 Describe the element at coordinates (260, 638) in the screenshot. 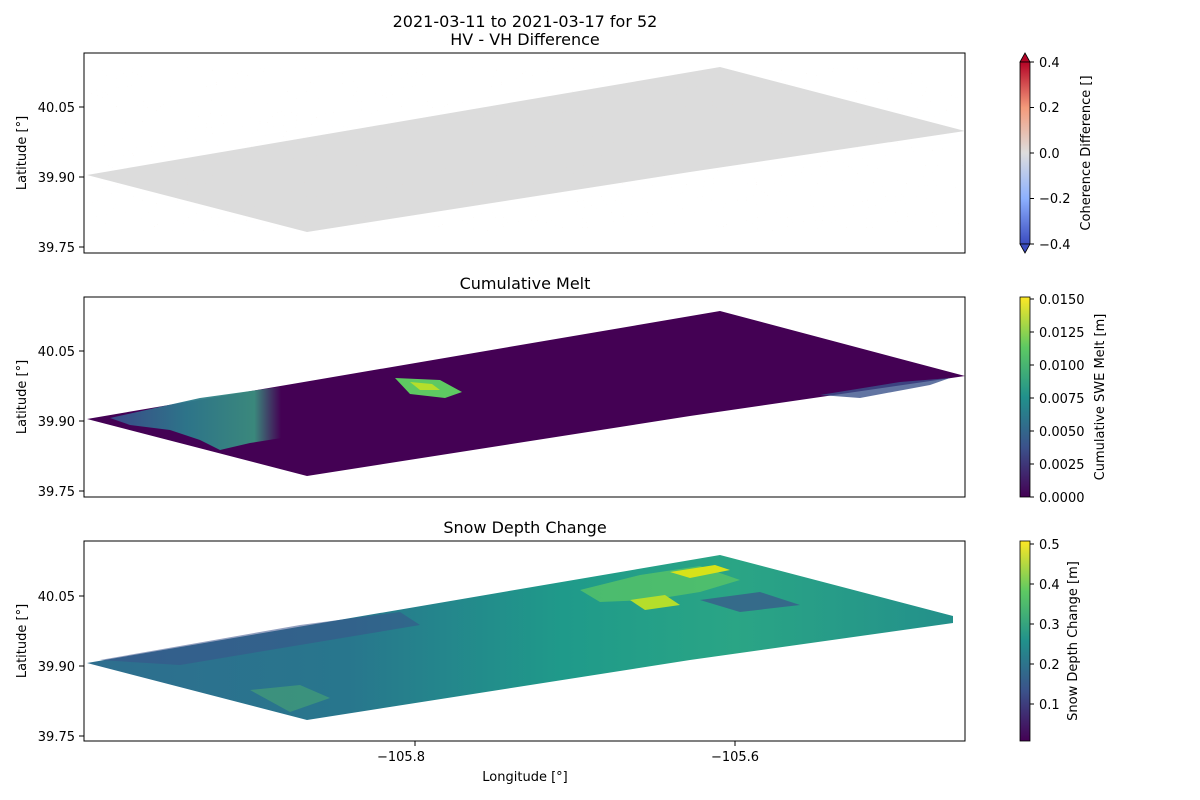

I see `panel-3-low-band` at that location.